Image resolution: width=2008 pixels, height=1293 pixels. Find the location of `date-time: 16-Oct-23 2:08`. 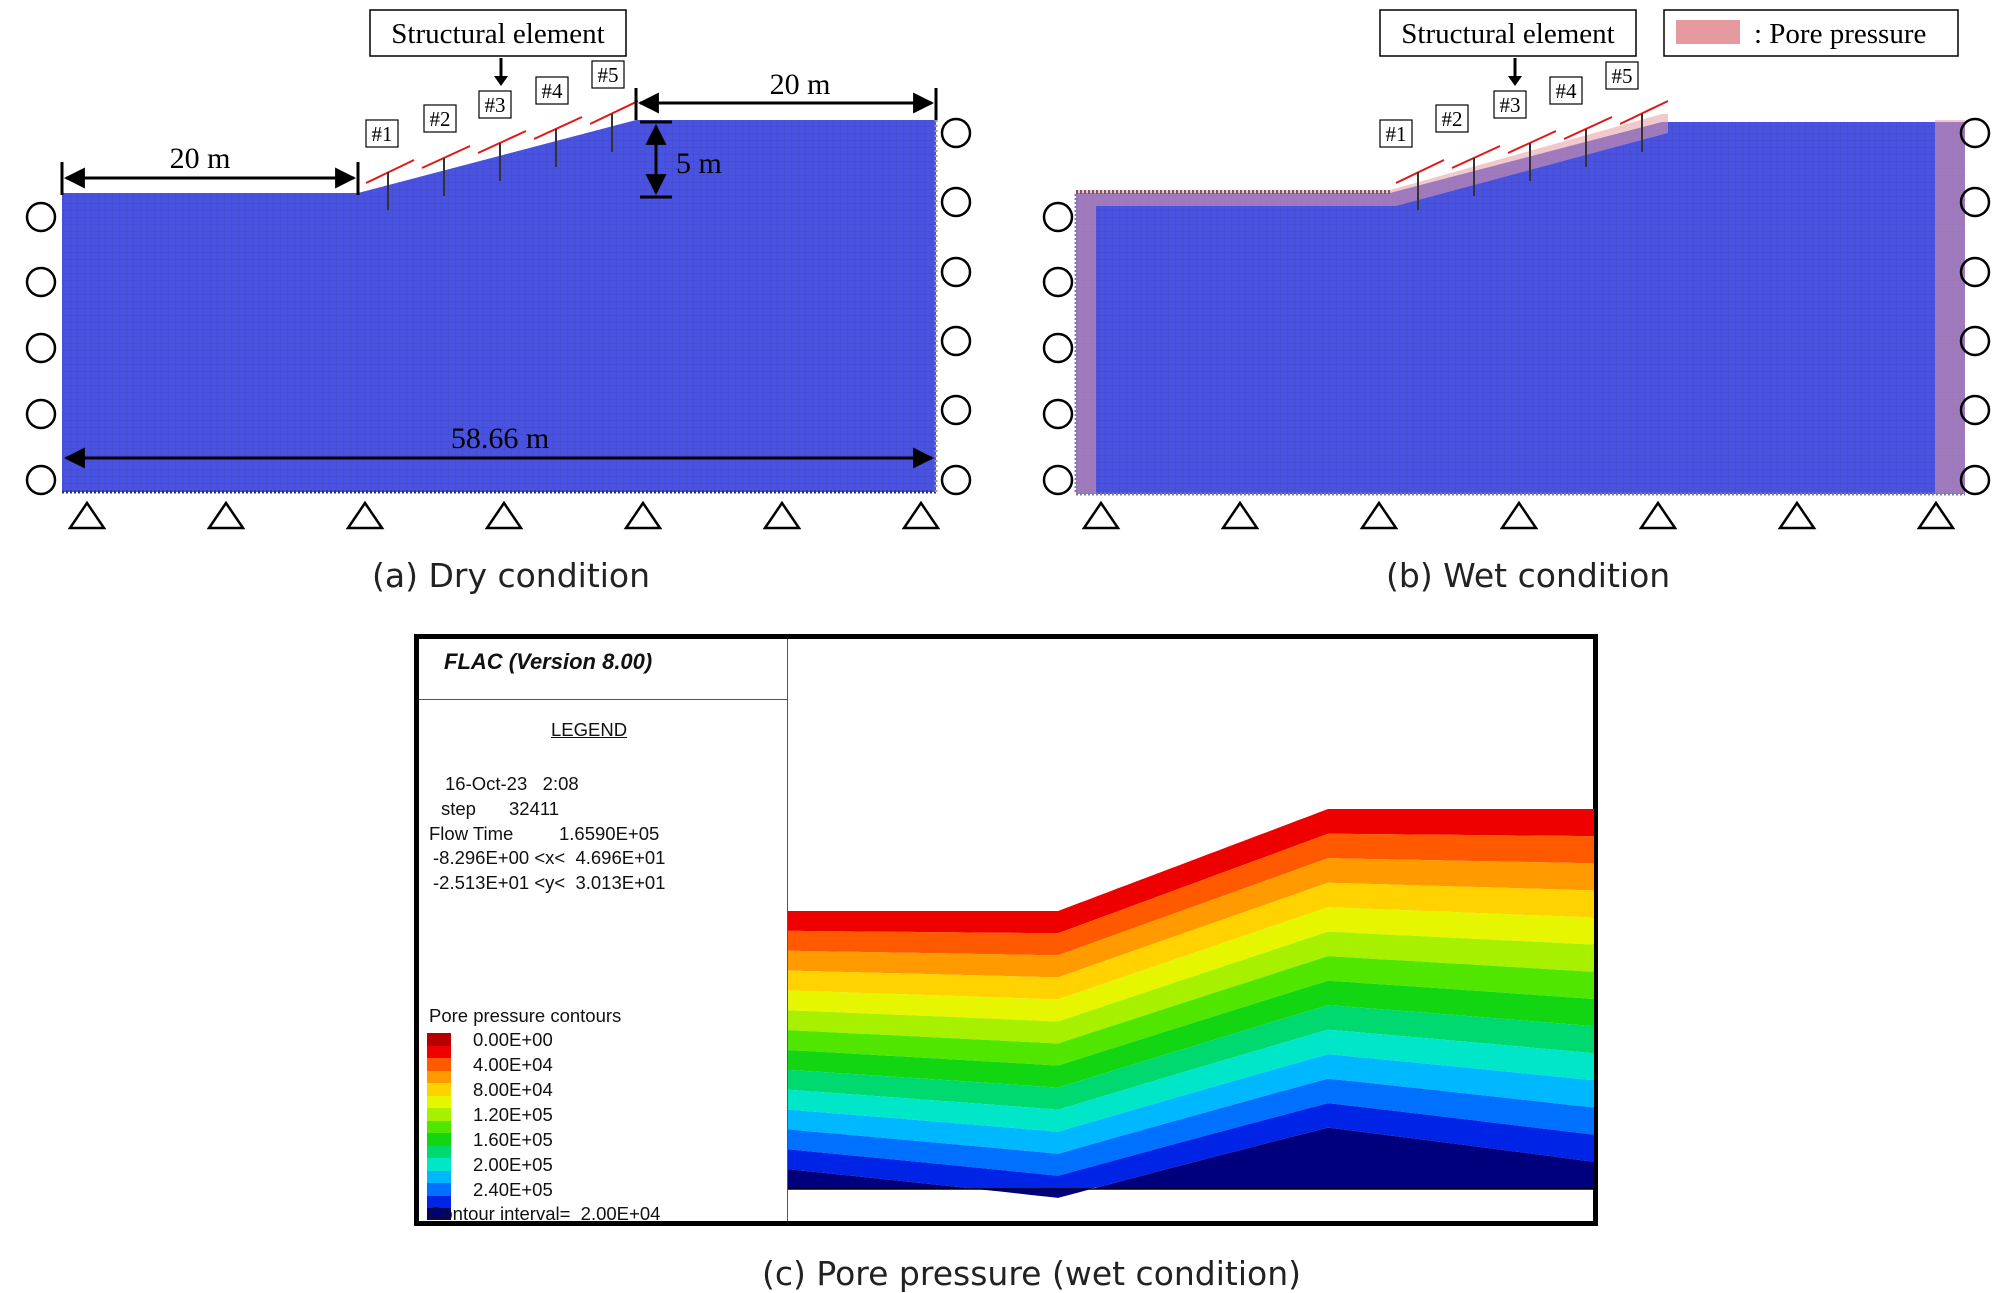

date-time: 16-Oct-23 2:08 is located at coordinates (512, 783).